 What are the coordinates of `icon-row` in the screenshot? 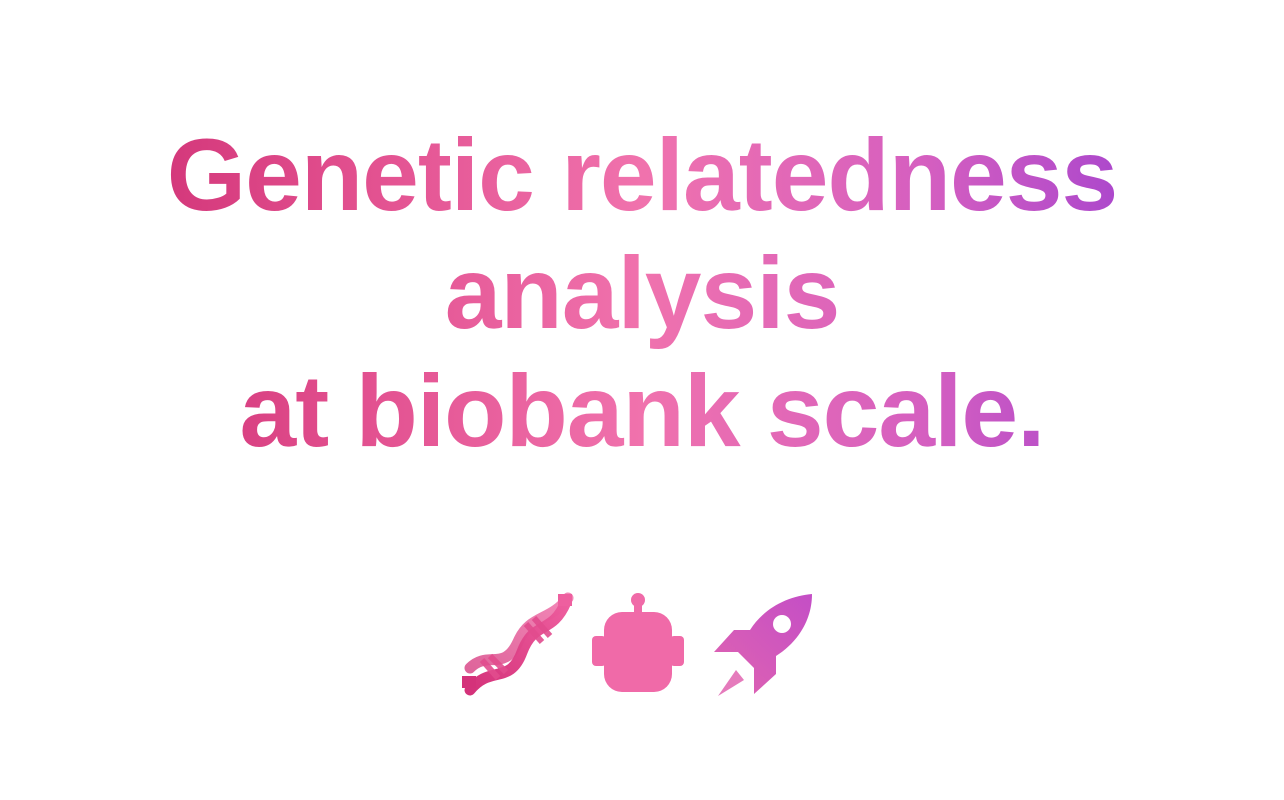 It's located at (640, 646).